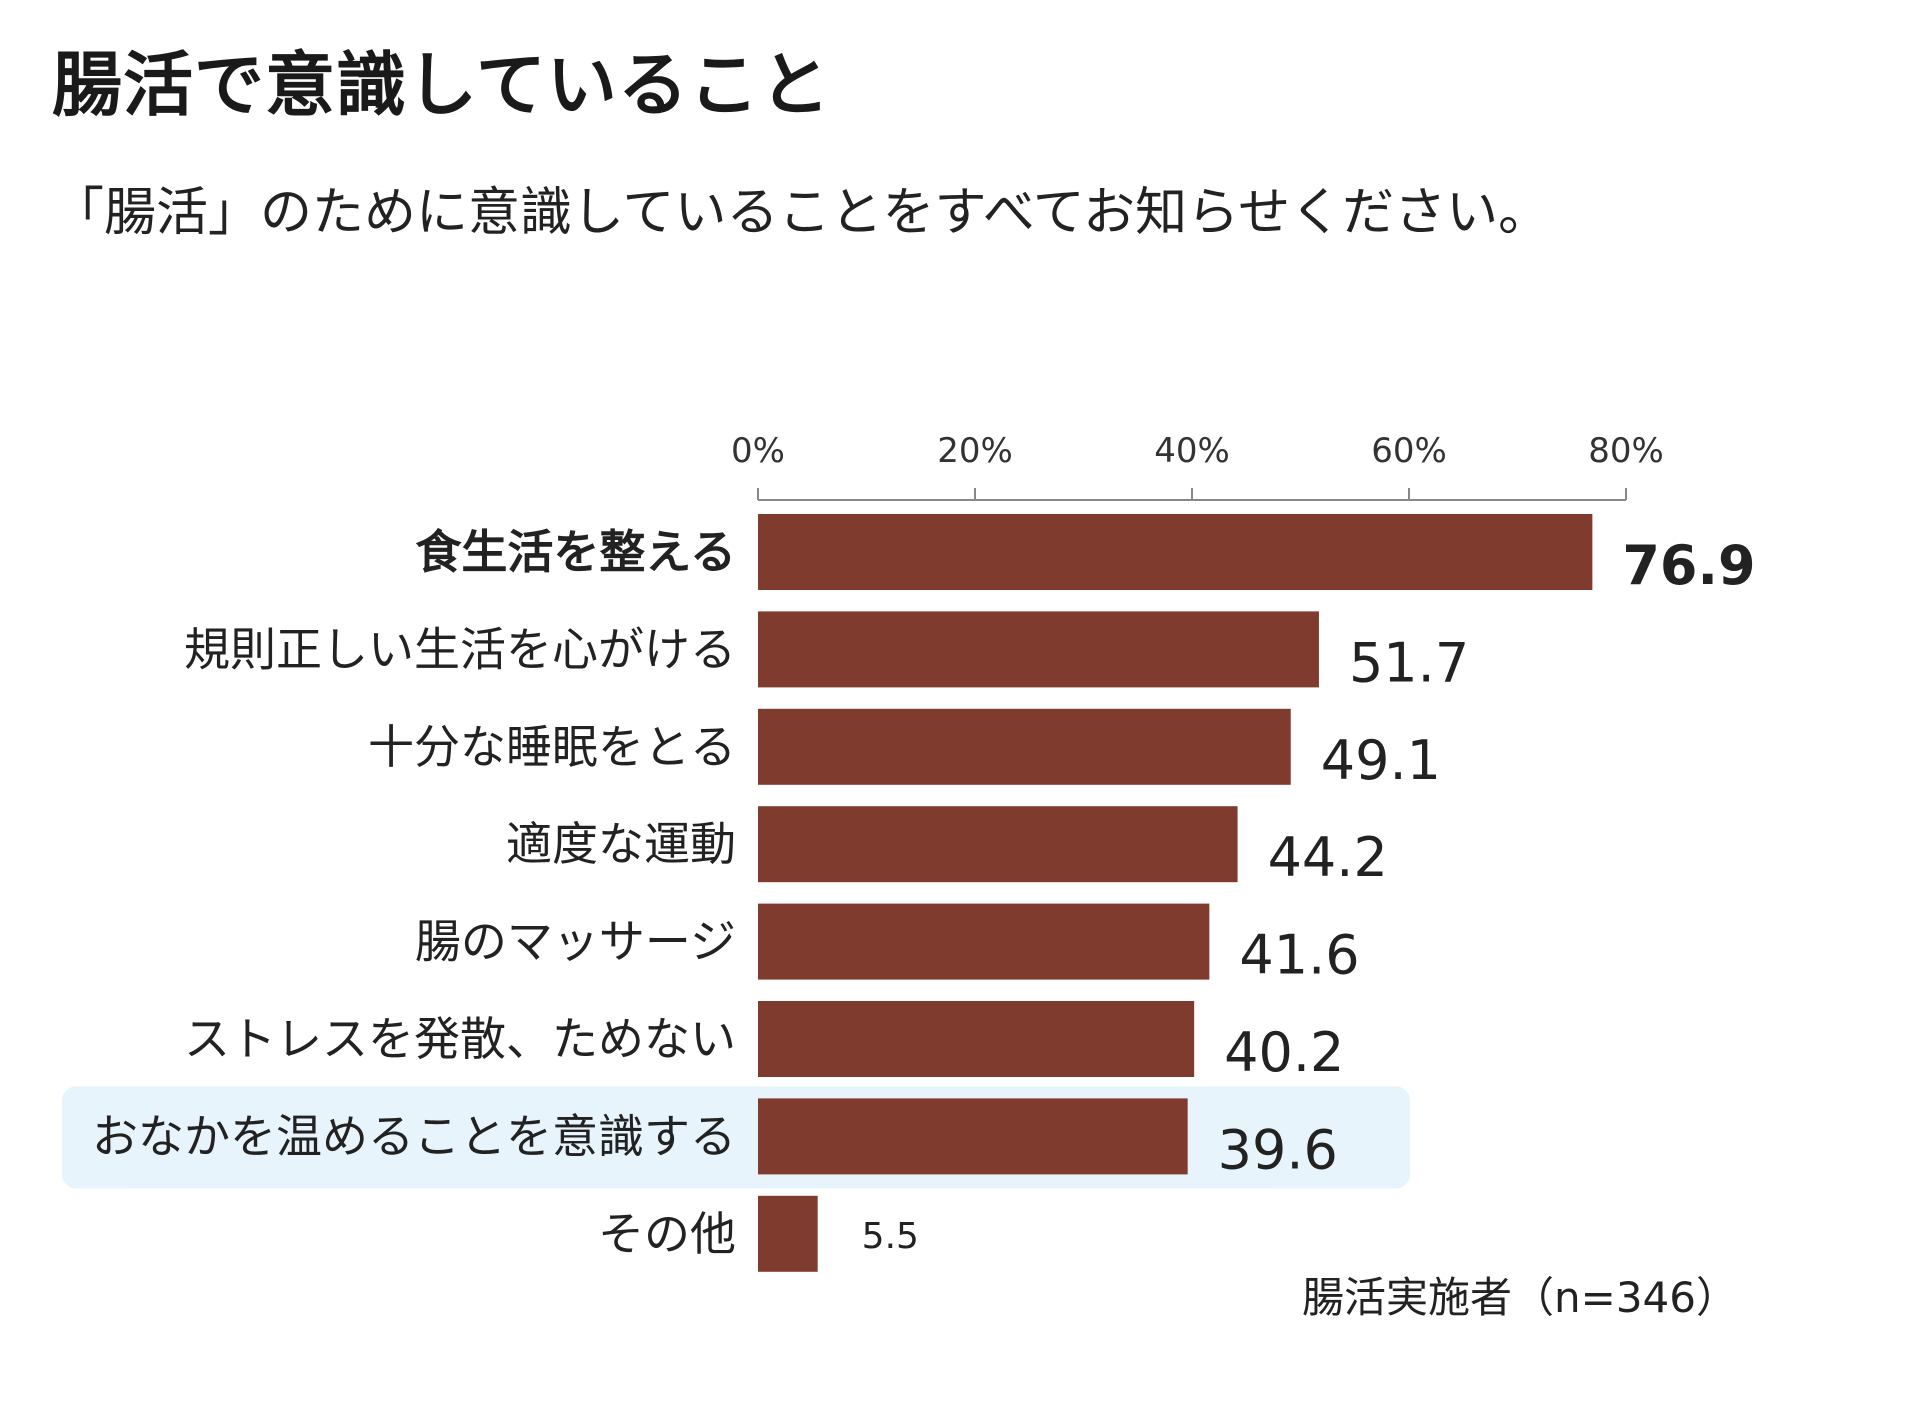  Describe the element at coordinates (460, 649) in the screenshot. I see `category-label: 規則正しい生活を心がける` at that location.